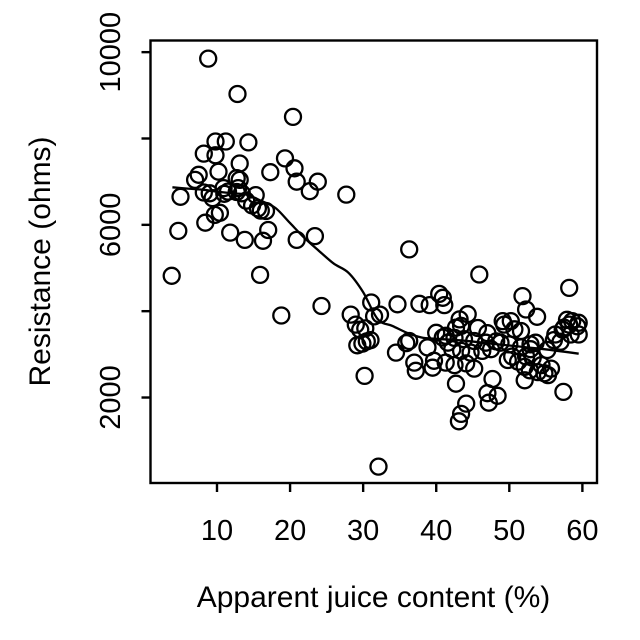 This screenshot has width=640, height=640. What do you see at coordinates (363, 531) in the screenshot?
I see `x-tick-label: 30` at bounding box center [363, 531].